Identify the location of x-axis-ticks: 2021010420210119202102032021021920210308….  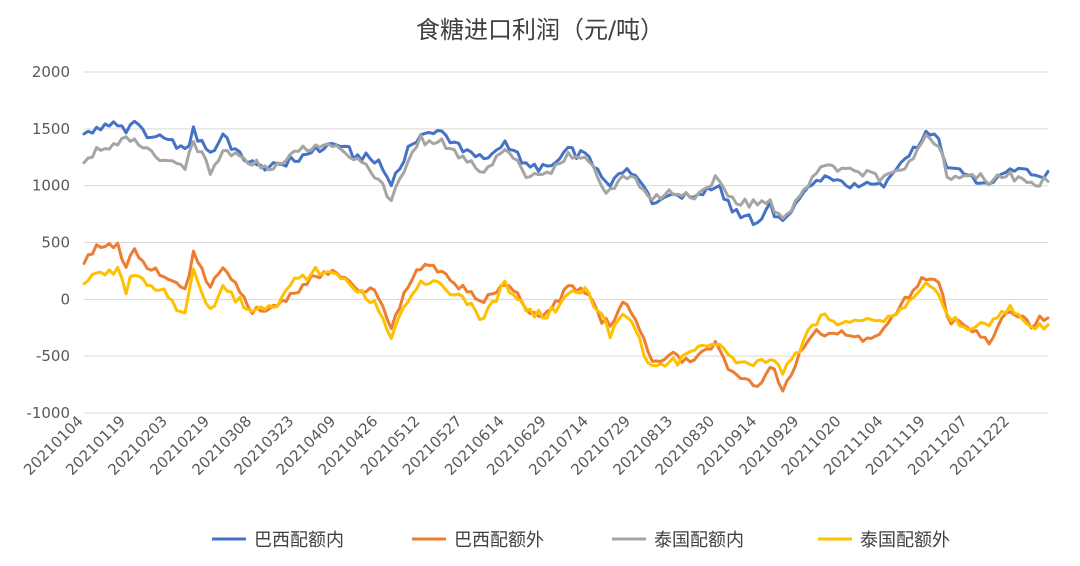
(516, 445).